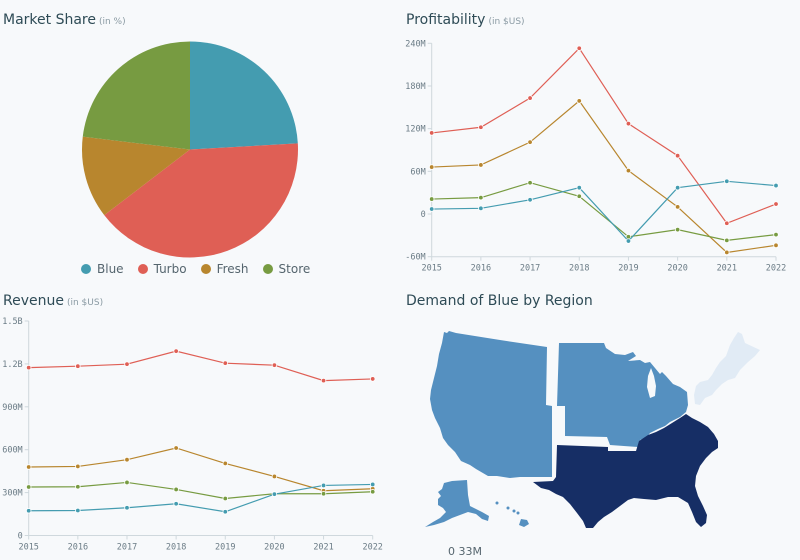 The height and width of the screenshot is (560, 800). Describe the element at coordinates (225, 548) in the screenshot. I see `x-tick-label: 2019` at that location.